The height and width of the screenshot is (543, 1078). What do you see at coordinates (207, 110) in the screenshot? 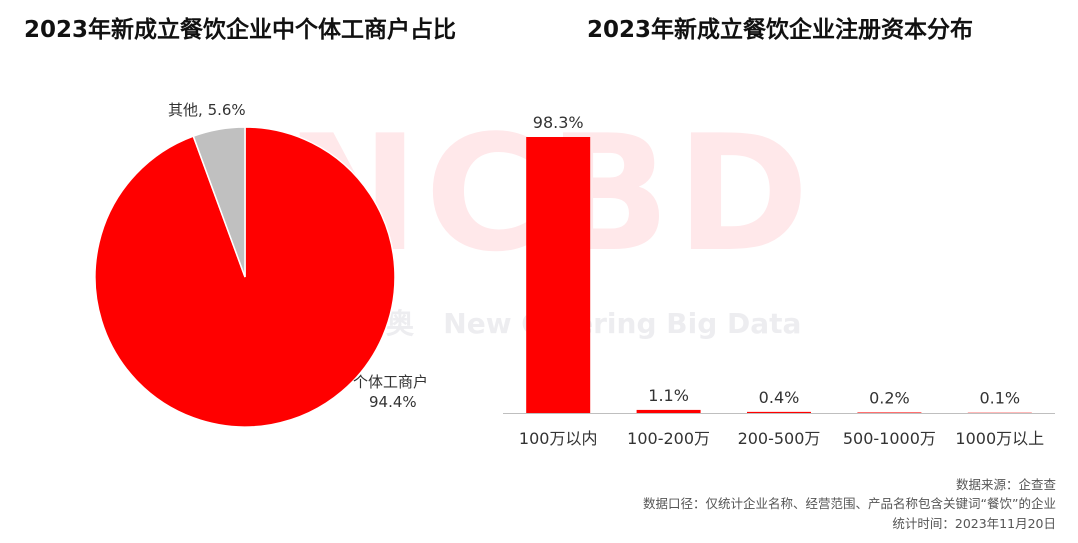
I see `pie-label-other: 其他, 5.6%` at bounding box center [207, 110].